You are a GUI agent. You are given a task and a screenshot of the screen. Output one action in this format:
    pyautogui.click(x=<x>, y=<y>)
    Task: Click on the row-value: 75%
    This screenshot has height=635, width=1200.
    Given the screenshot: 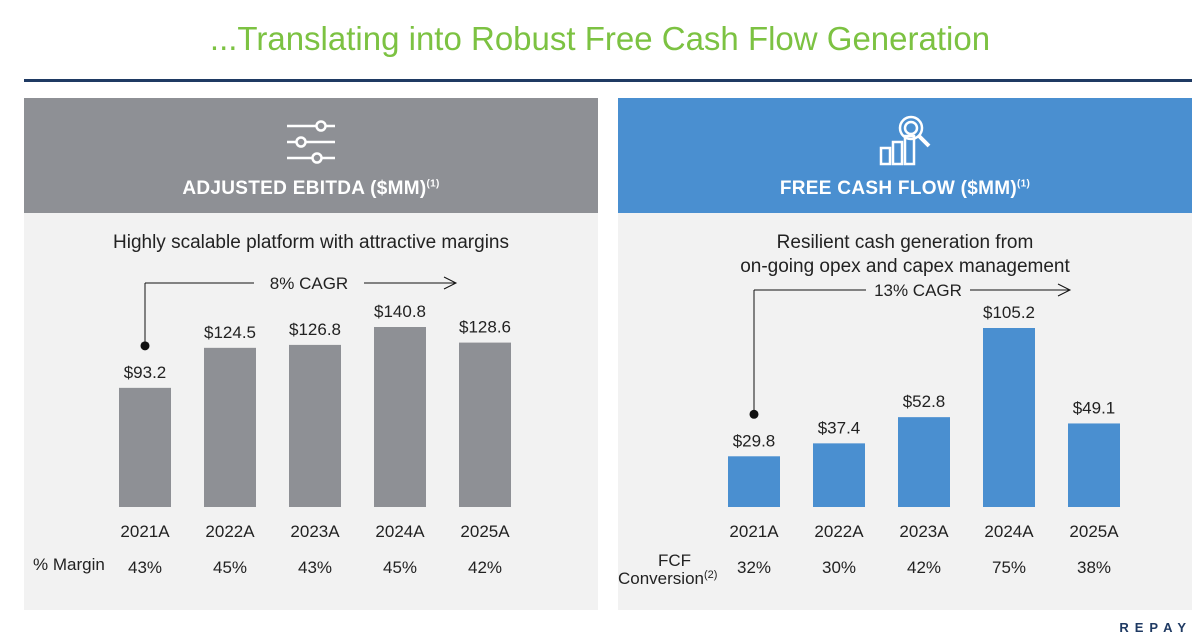 What is the action you would take?
    pyautogui.click(x=1009, y=567)
    